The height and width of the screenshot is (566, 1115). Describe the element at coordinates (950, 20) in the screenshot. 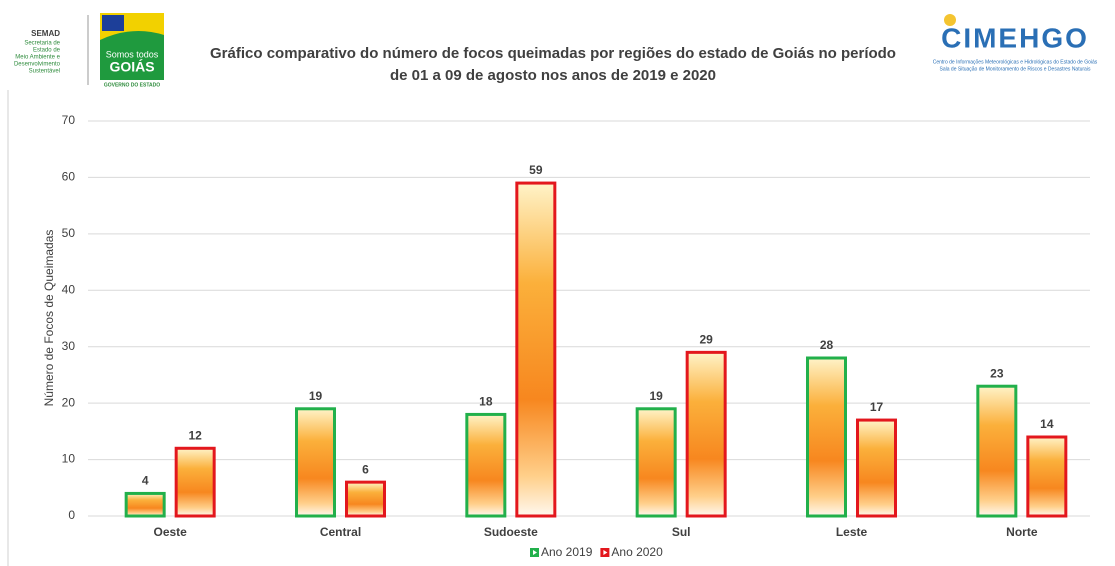

I see `sun` at that location.